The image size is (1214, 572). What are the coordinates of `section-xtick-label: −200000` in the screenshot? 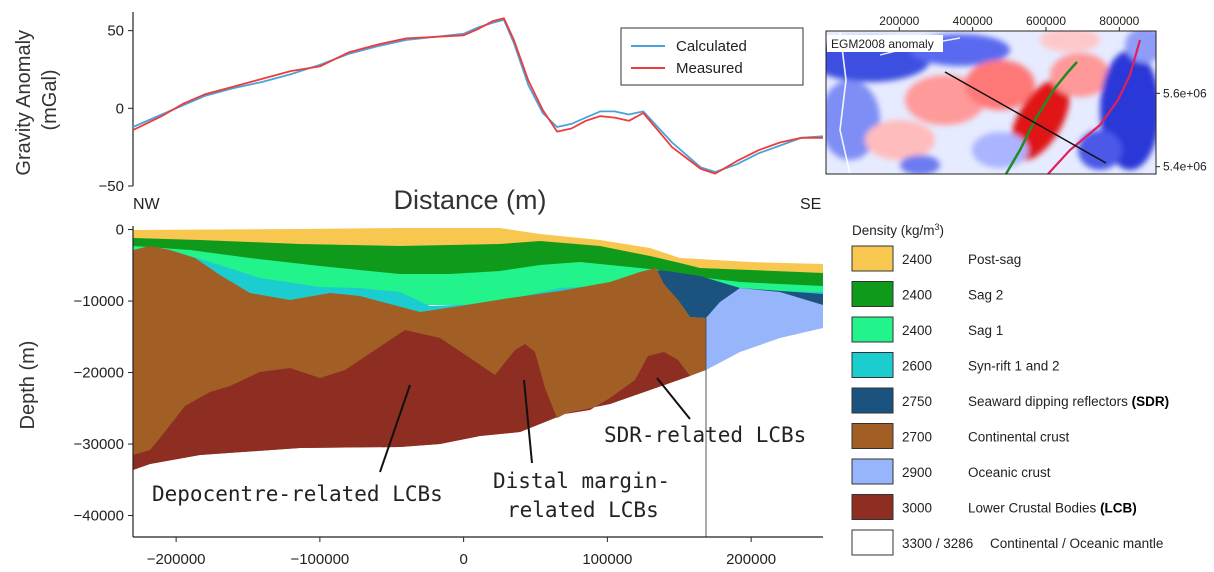 It's located at (176, 559).